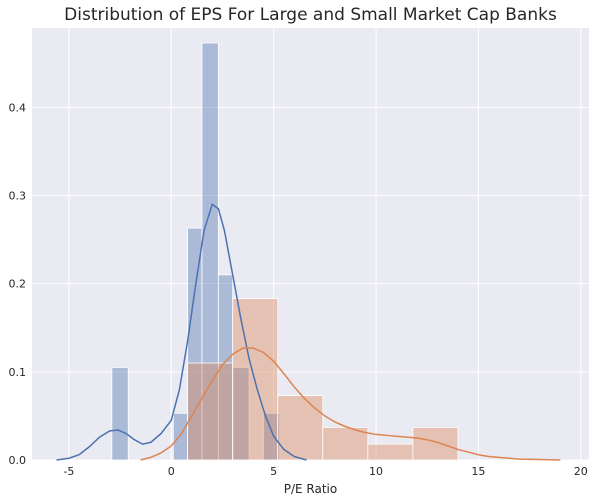  Describe the element at coordinates (273, 471) in the screenshot. I see `x-tick-label: 5` at that location.